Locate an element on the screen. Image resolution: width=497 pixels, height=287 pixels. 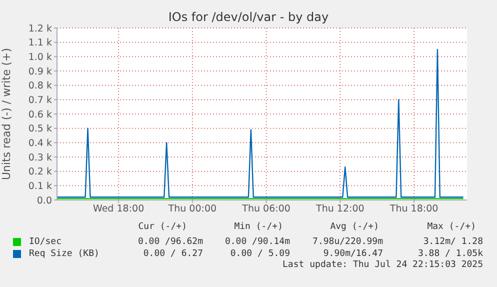
y-tick-label: 0.9 k is located at coordinates (40, 72).